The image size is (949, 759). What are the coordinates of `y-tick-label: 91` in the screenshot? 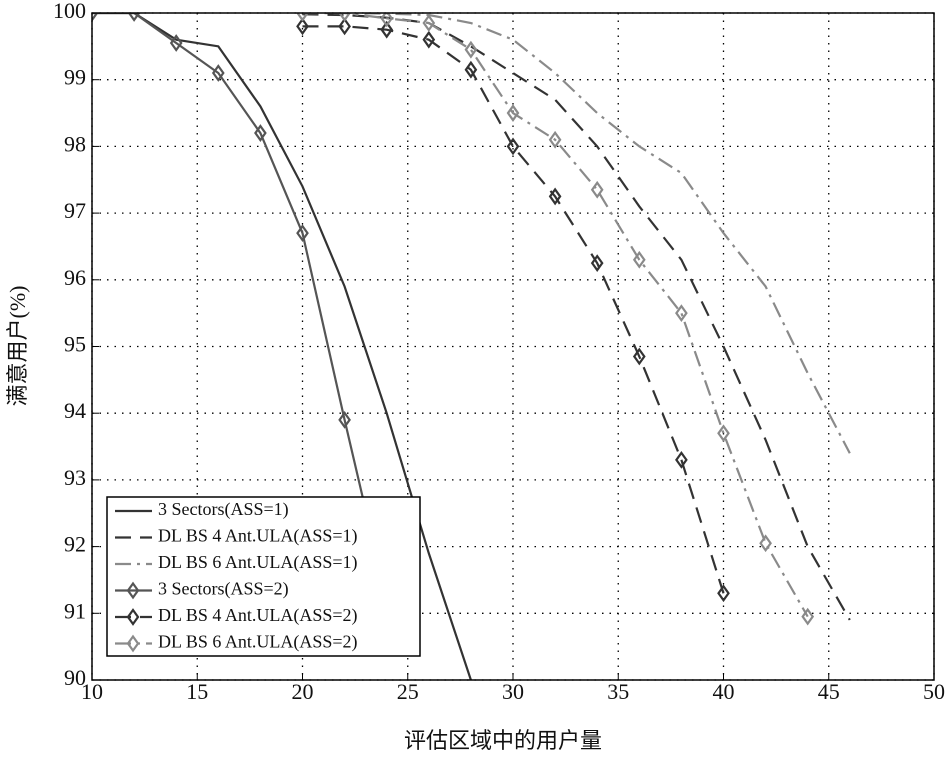 It's located at (75, 610).